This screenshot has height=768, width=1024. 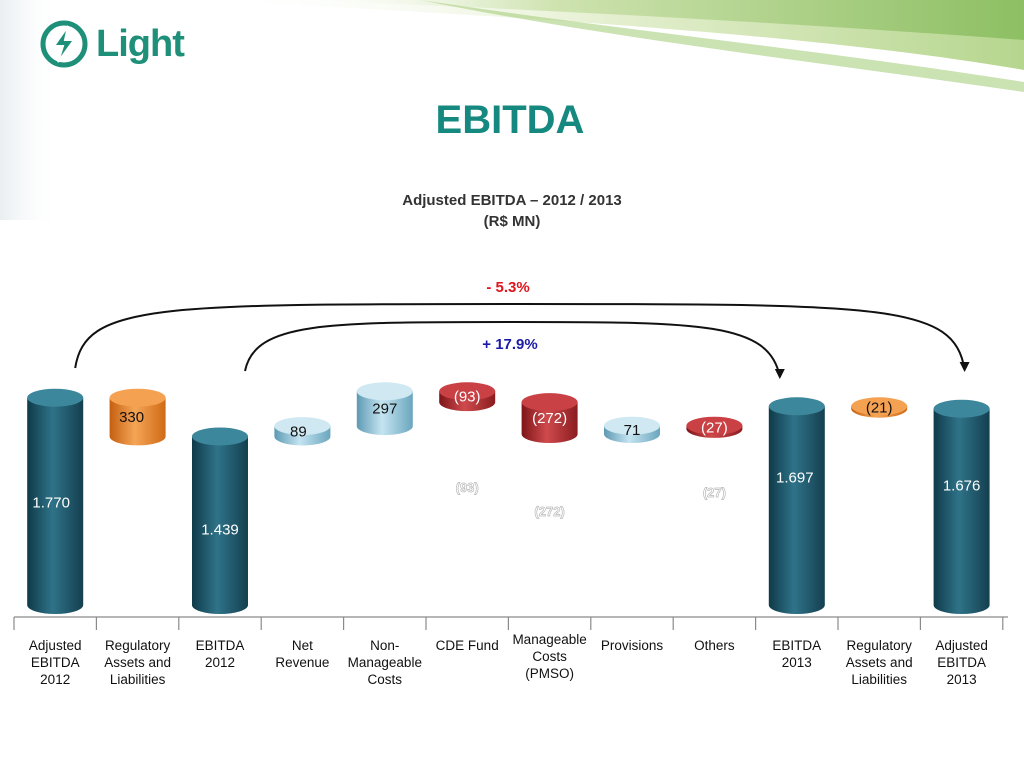 I want to click on data-label: 71, so click(x=632, y=430).